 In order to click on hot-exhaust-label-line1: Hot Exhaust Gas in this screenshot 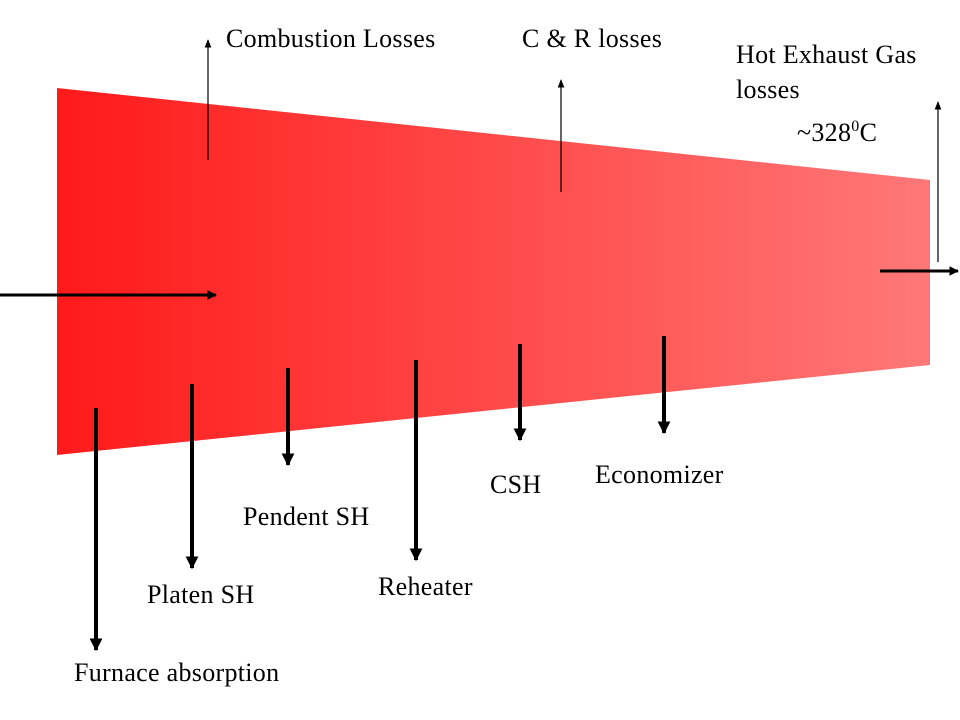, I will do `click(826, 54)`.